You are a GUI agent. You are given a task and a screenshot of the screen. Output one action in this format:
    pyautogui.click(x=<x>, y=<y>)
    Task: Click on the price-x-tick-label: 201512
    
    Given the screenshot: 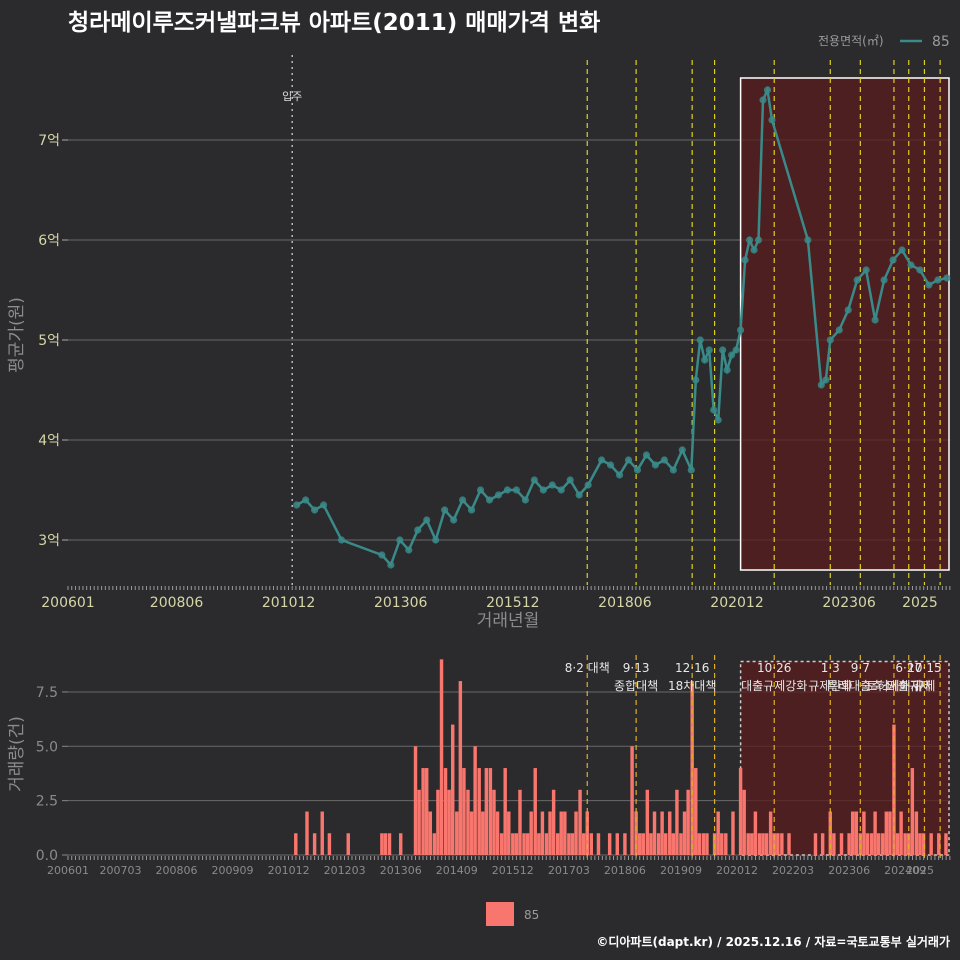 What is the action you would take?
    pyautogui.click(x=512, y=603)
    